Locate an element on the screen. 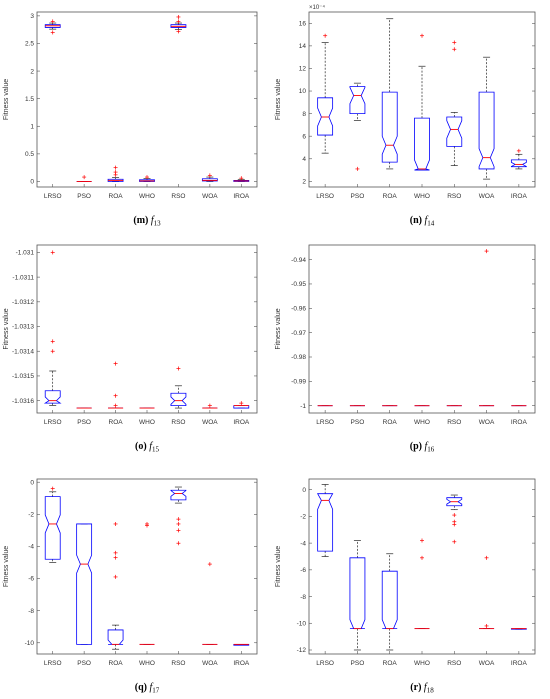  y-tick-label: -0.97 is located at coordinates (298, 333).